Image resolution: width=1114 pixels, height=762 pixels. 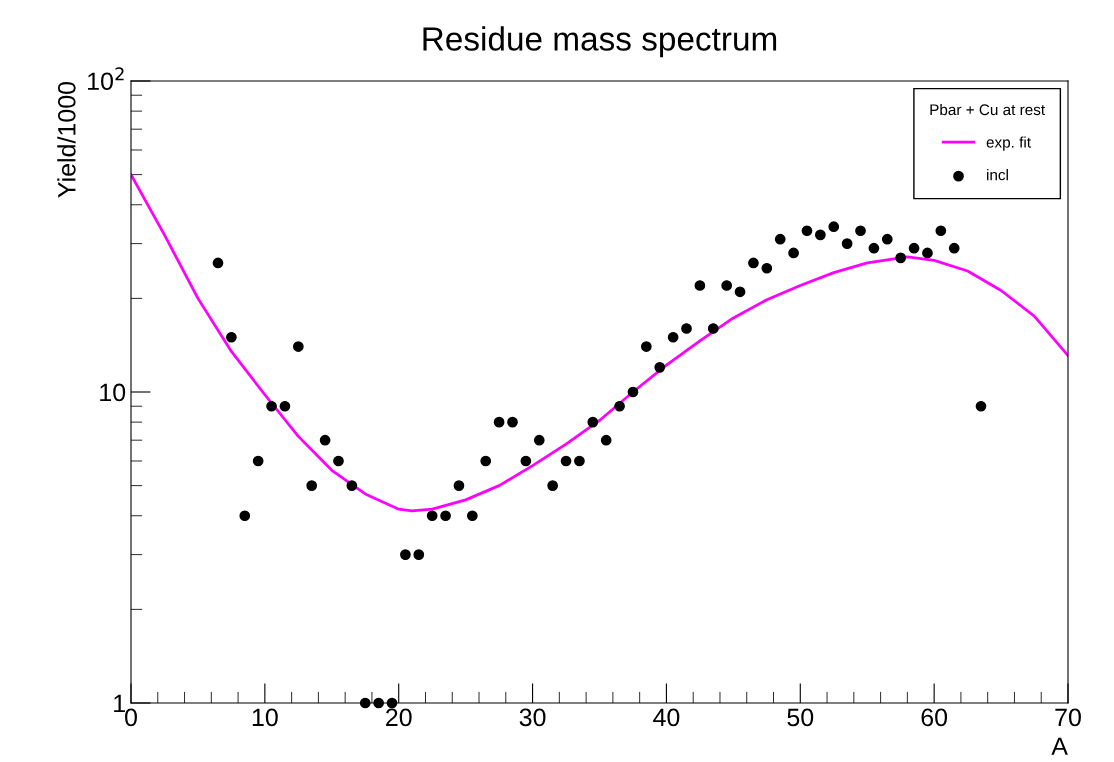 What do you see at coordinates (265, 717) in the screenshot?
I see `x-tick-label: 10` at bounding box center [265, 717].